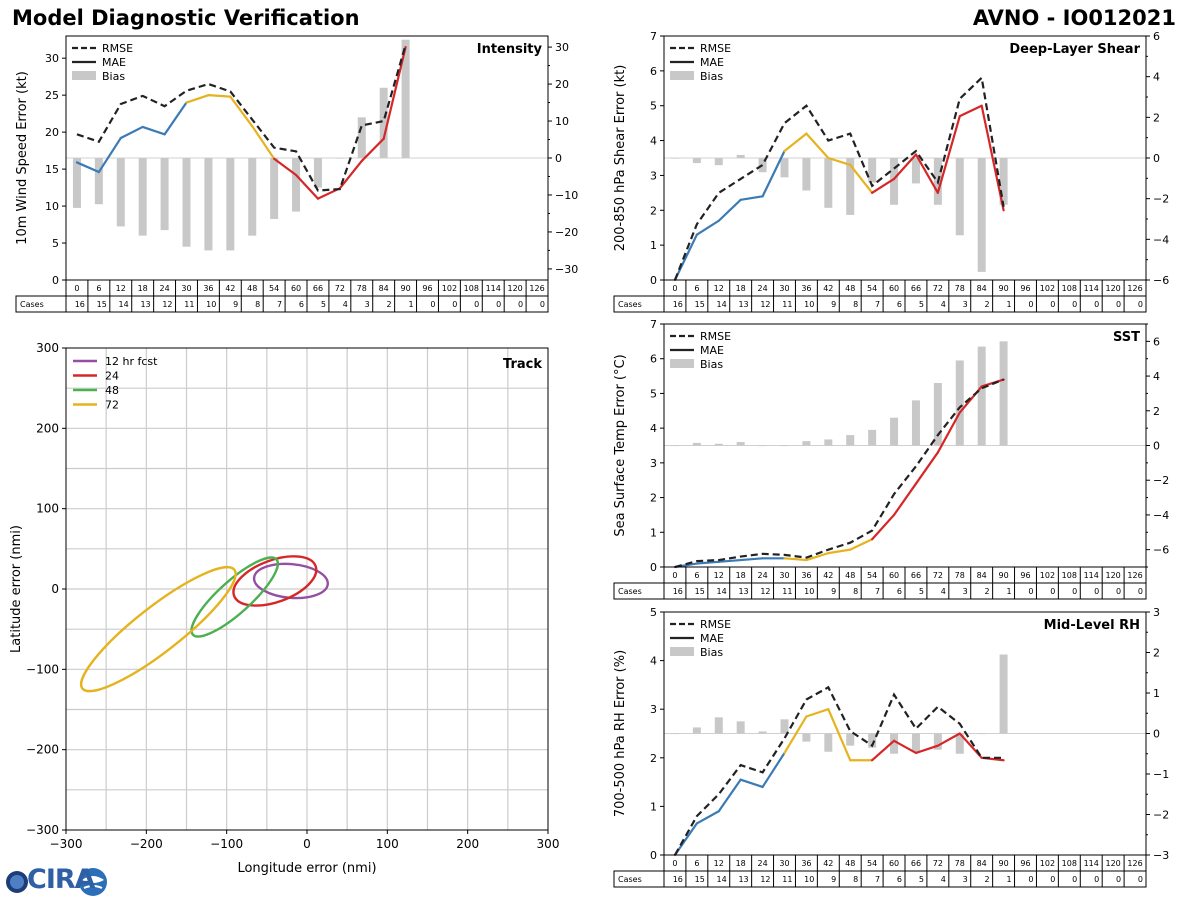  Describe the element at coordinates (1003, 863) in the screenshot. I see `forecast-hour-label: 90` at that location.